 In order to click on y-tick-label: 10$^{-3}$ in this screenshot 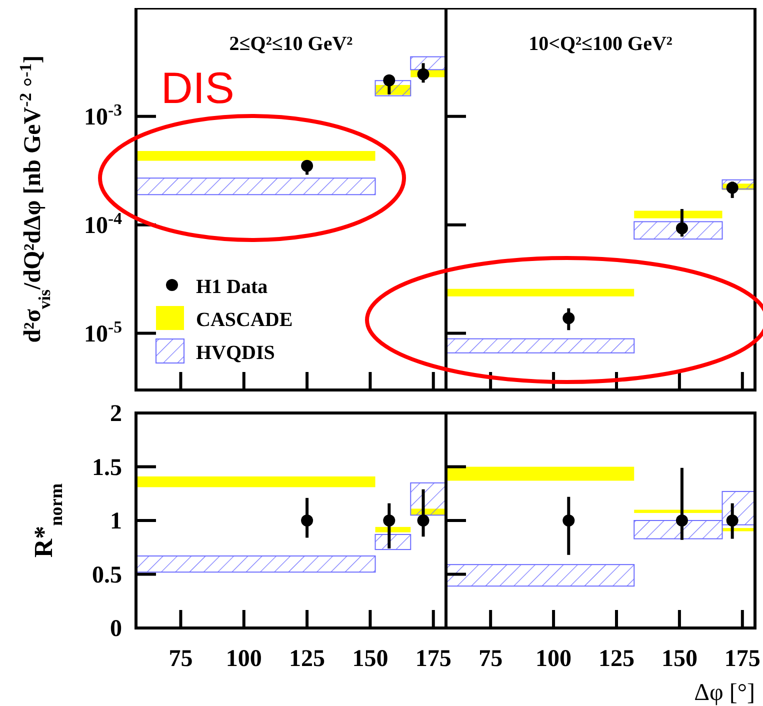, I will do `click(103, 115)`.